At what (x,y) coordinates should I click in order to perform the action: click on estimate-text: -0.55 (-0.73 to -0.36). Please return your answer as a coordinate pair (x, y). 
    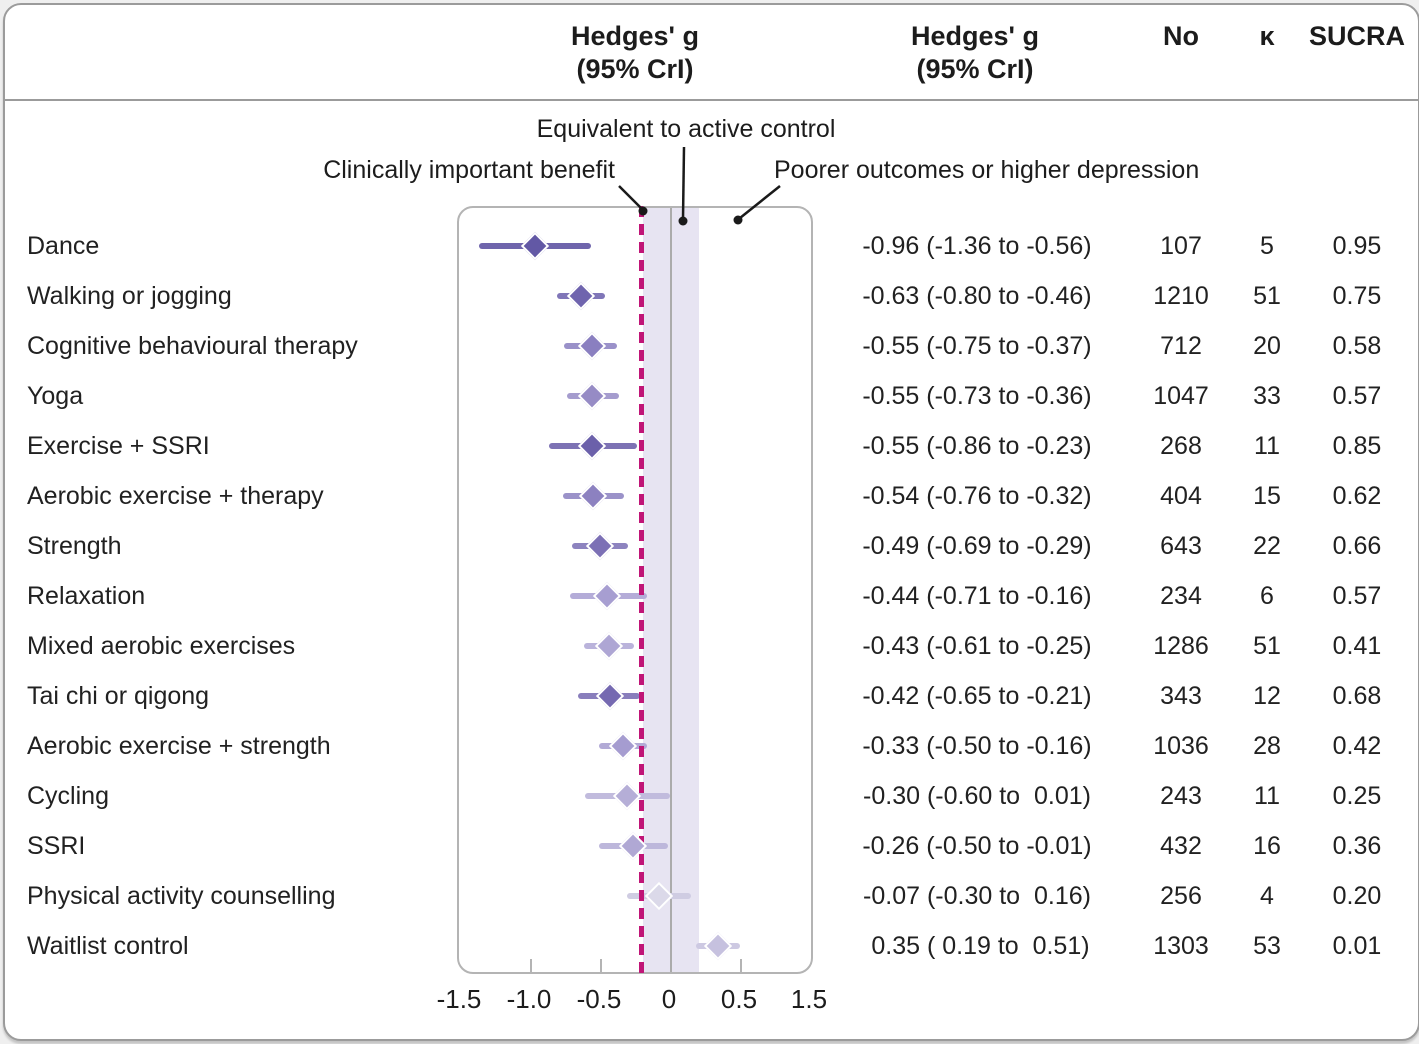
    Looking at the image, I should click on (977, 396).